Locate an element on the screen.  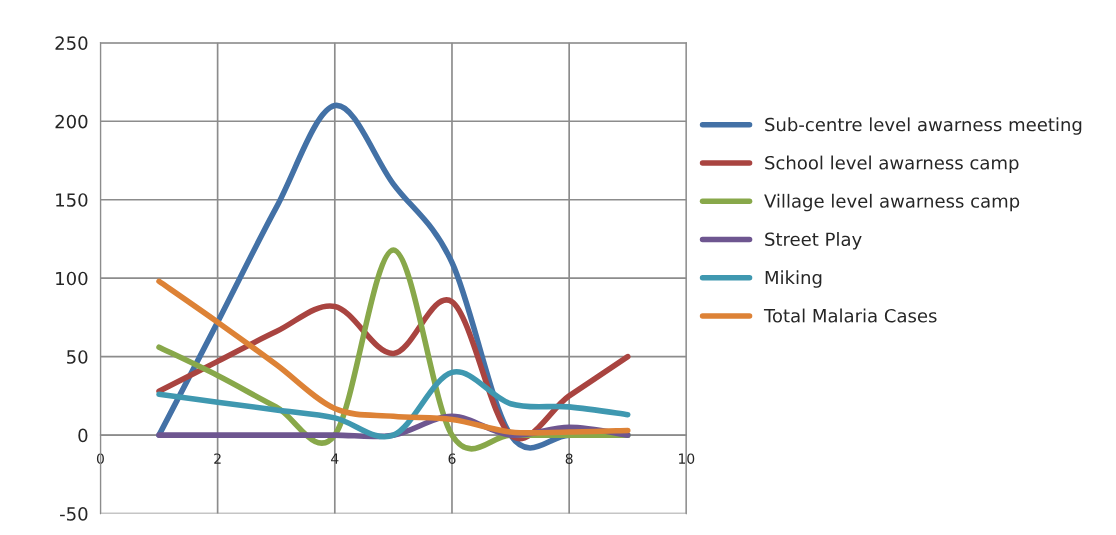
legend-label: Street Play is located at coordinates (813, 241).